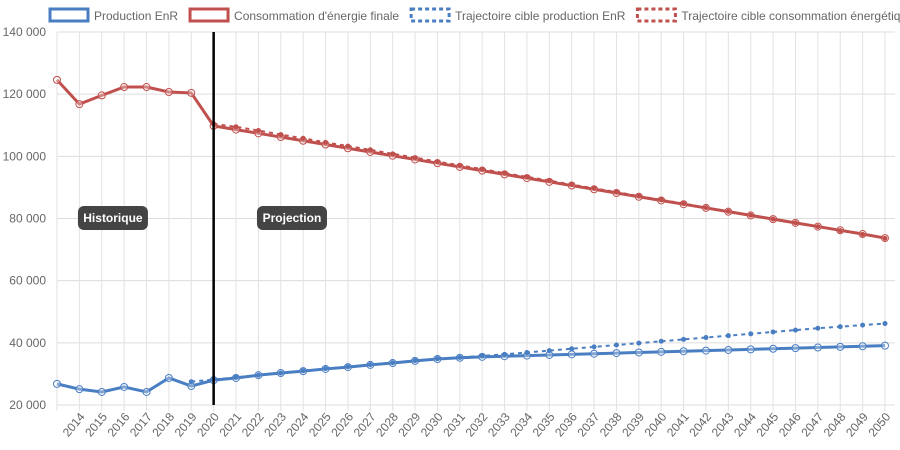  I want to click on series-line, so click(471, 369).